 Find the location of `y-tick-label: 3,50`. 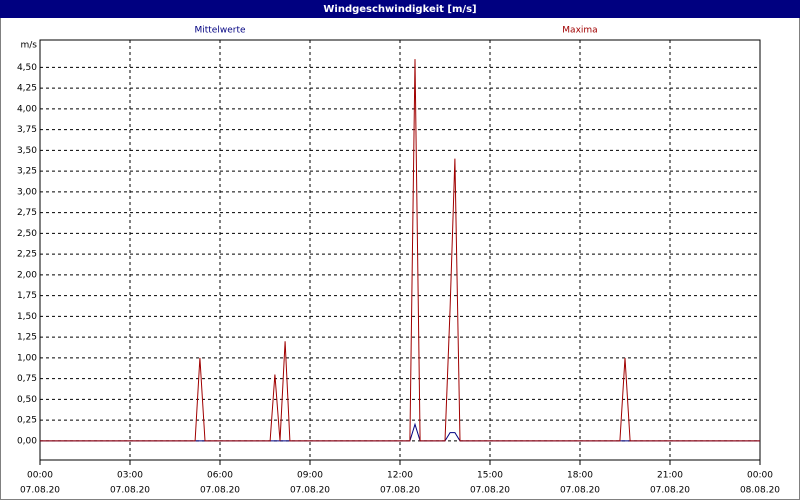

y-tick-label: 3,50 is located at coordinates (27, 151).